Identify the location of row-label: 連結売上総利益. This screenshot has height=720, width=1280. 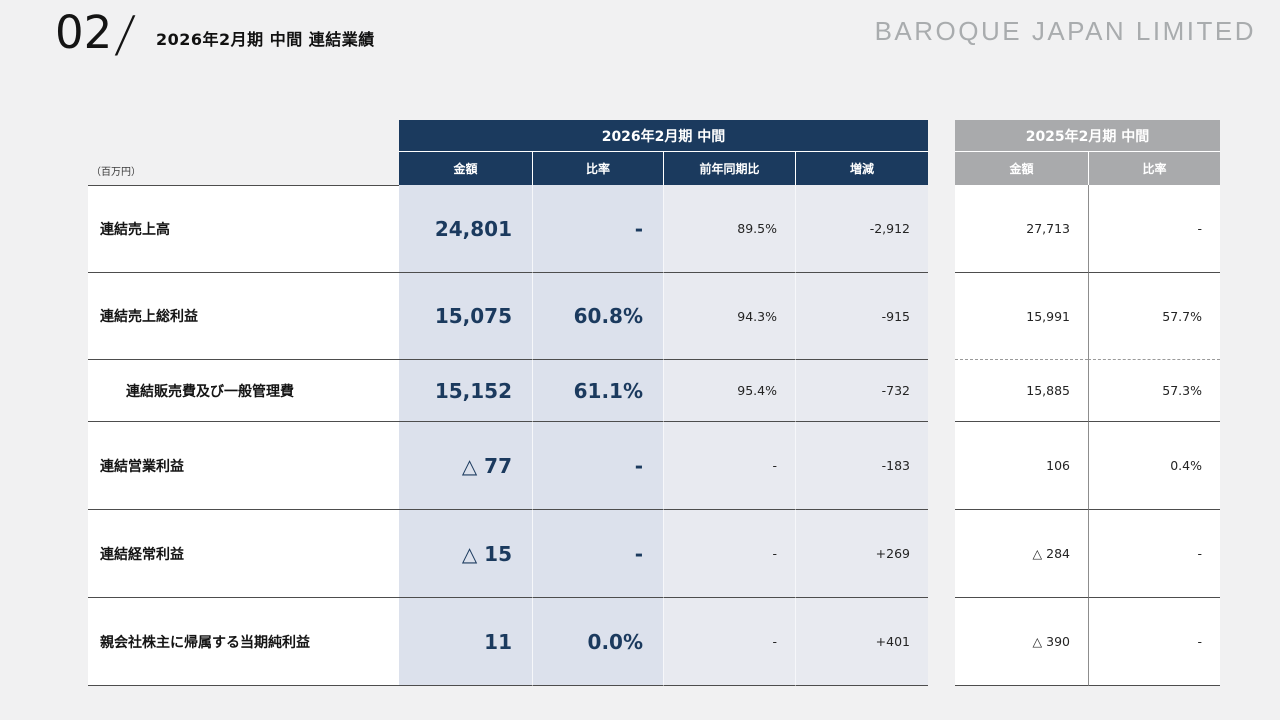
(243, 315).